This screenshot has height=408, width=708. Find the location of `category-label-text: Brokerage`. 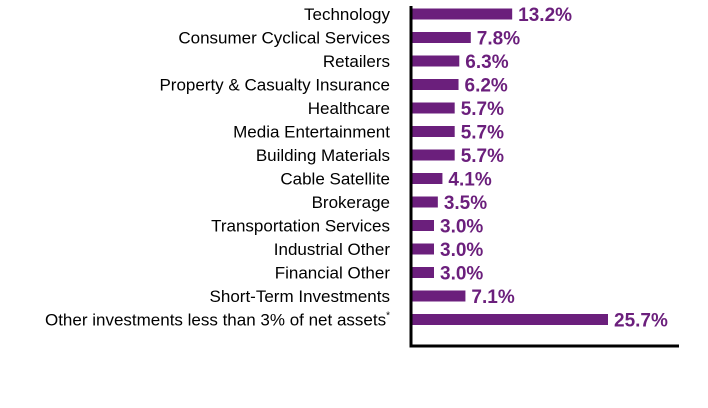

category-label-text: Brokerage is located at coordinates (351, 202).